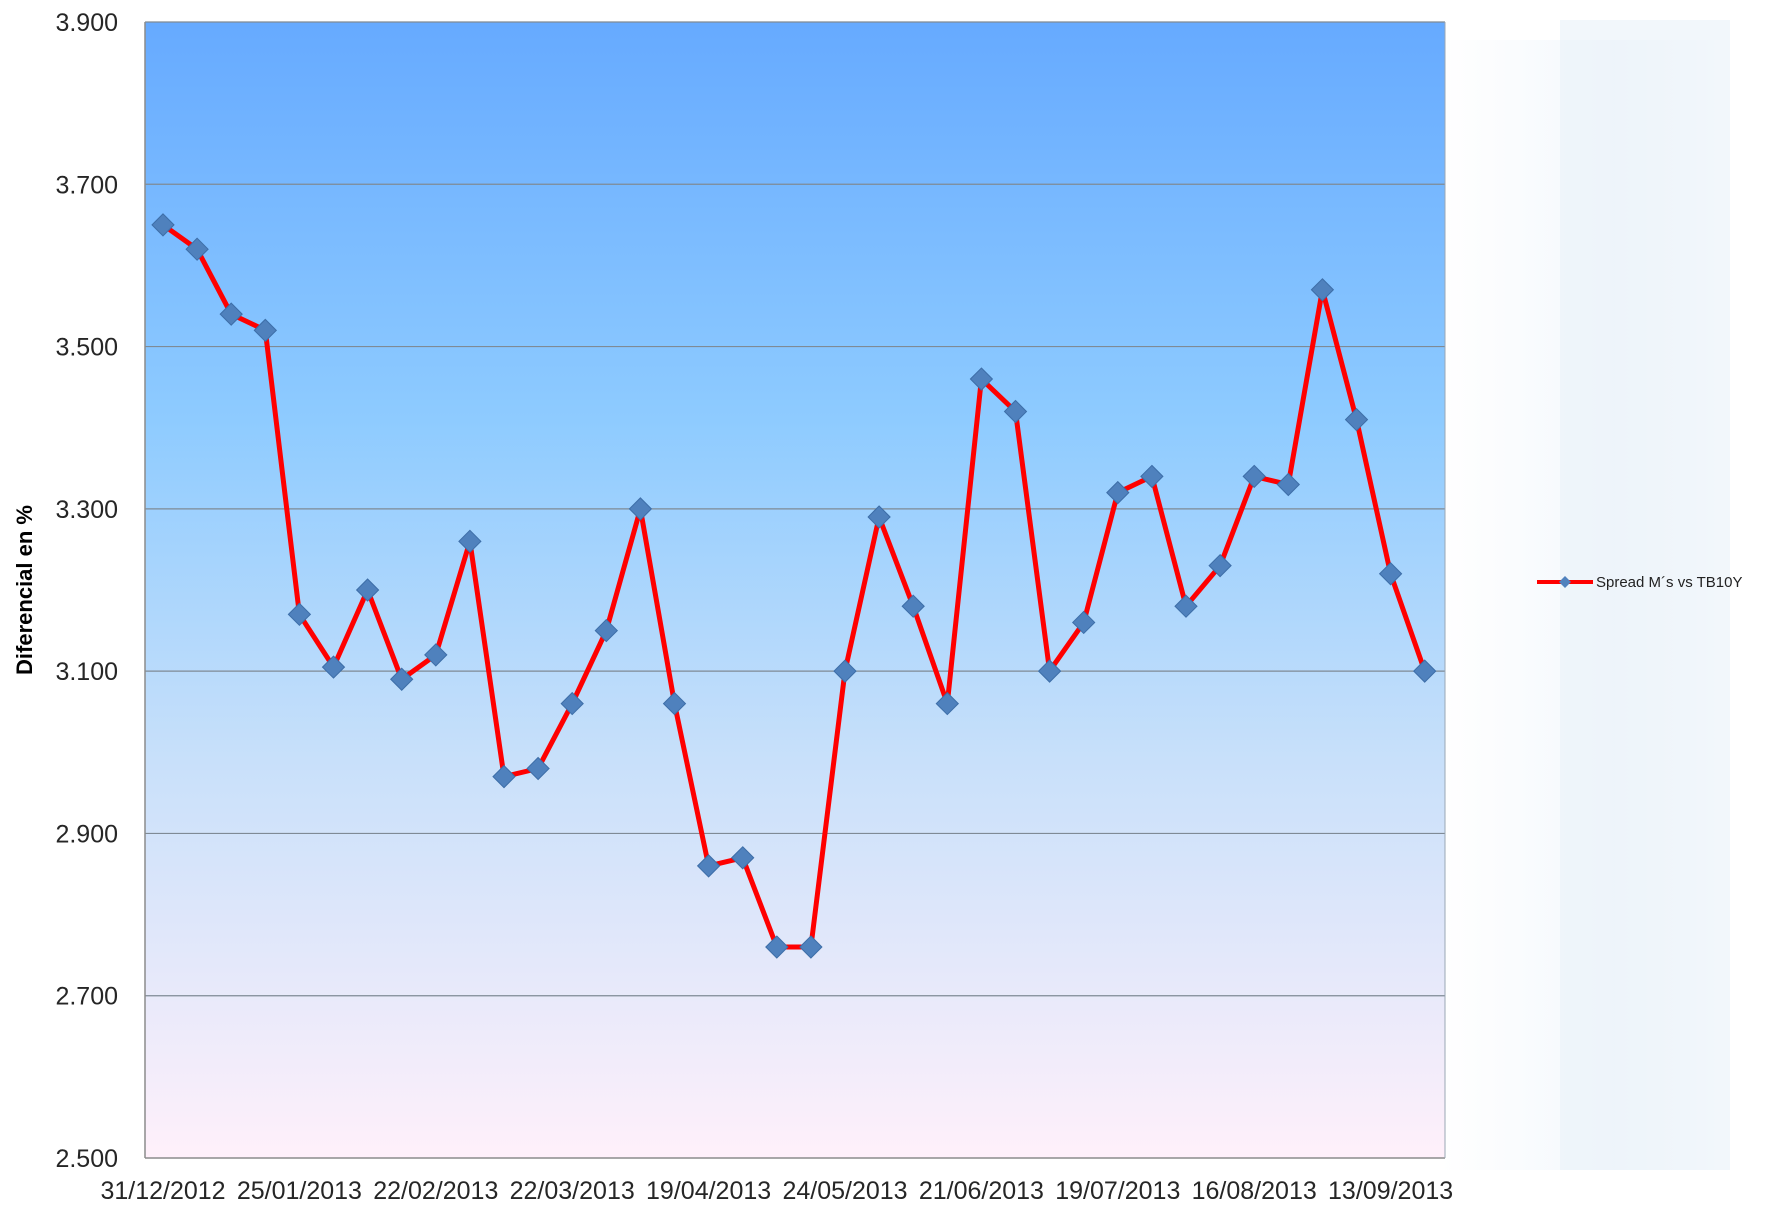 The image size is (1770, 1206). What do you see at coordinates (86, 834) in the screenshot?
I see `y-tick-label: 2.900` at bounding box center [86, 834].